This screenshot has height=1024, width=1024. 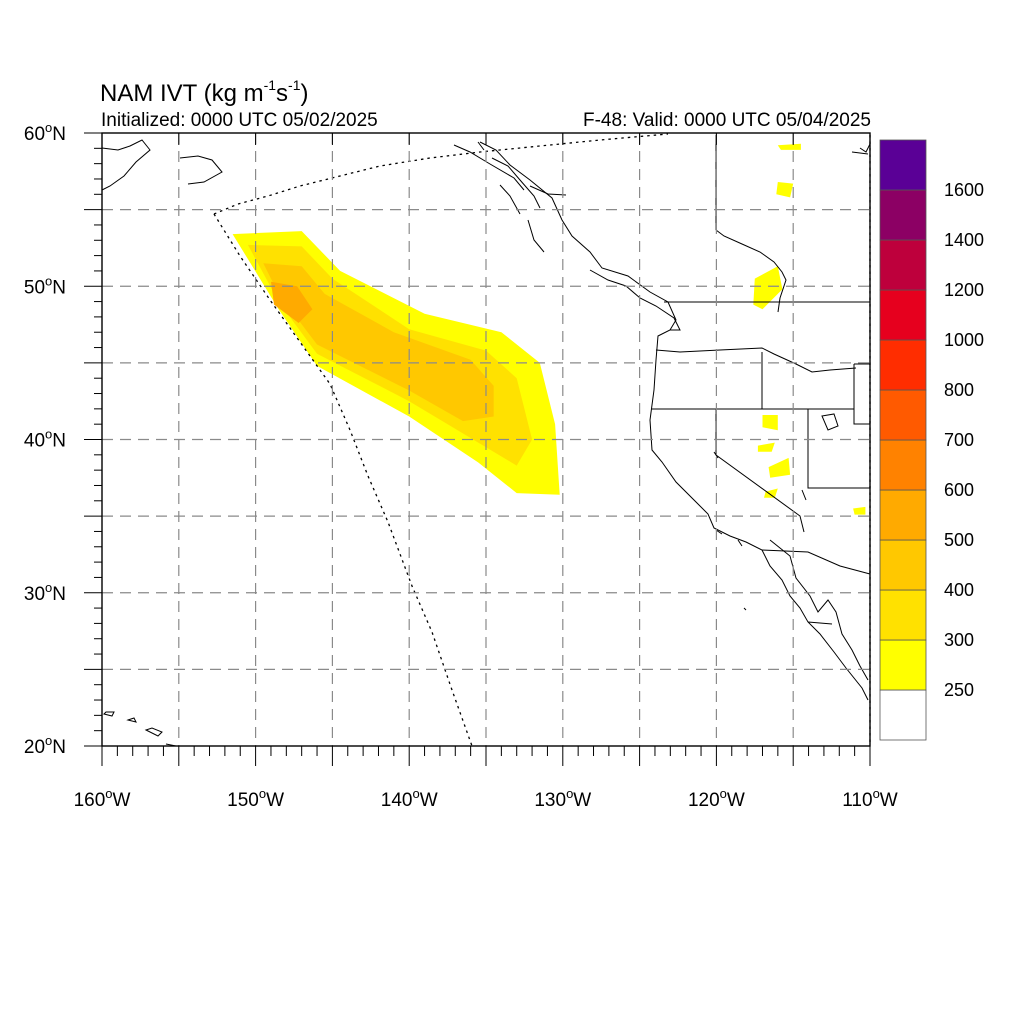 I want to click on map-title: NAM IVT (kg m-1s-1), so click(x=204, y=92).